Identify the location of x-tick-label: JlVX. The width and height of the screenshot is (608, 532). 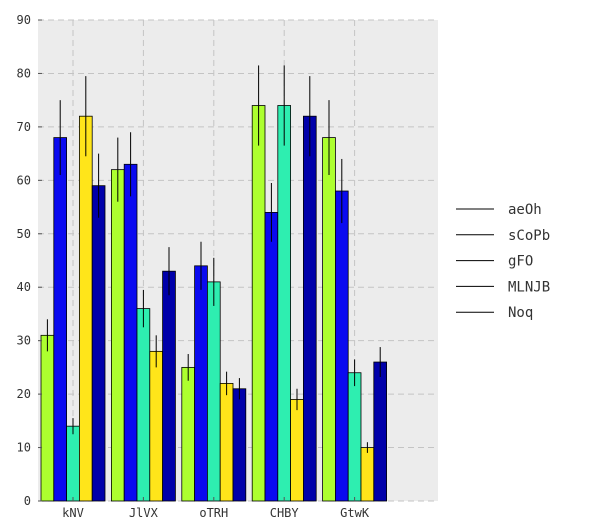
(144, 513).